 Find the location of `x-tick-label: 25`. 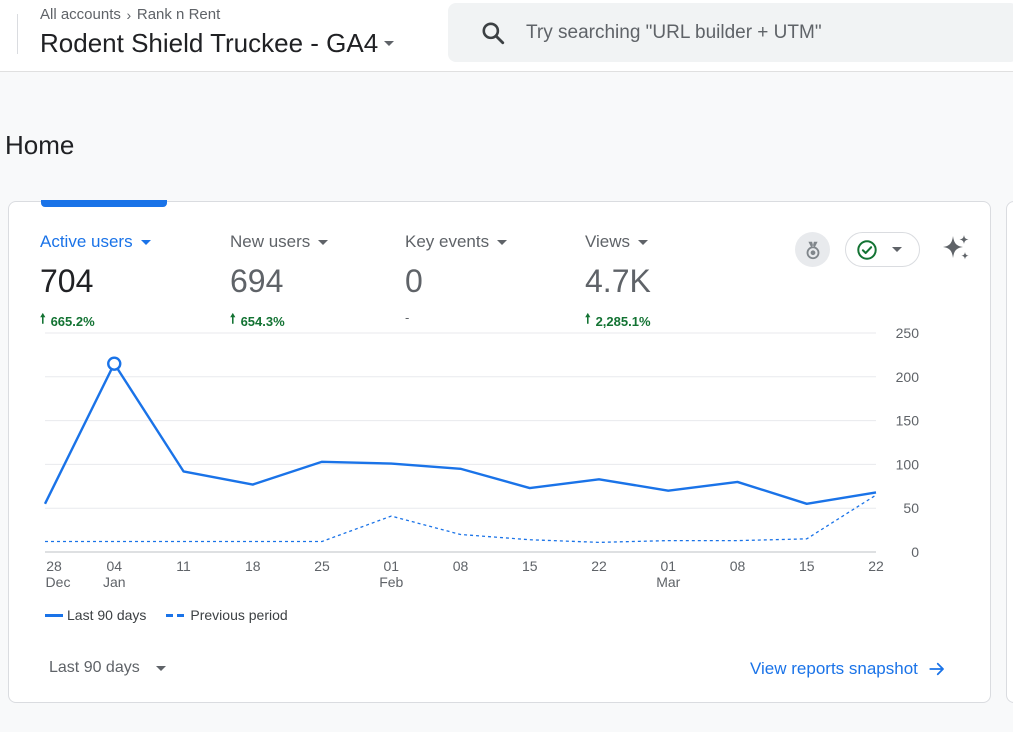

x-tick-label: 25 is located at coordinates (322, 566).